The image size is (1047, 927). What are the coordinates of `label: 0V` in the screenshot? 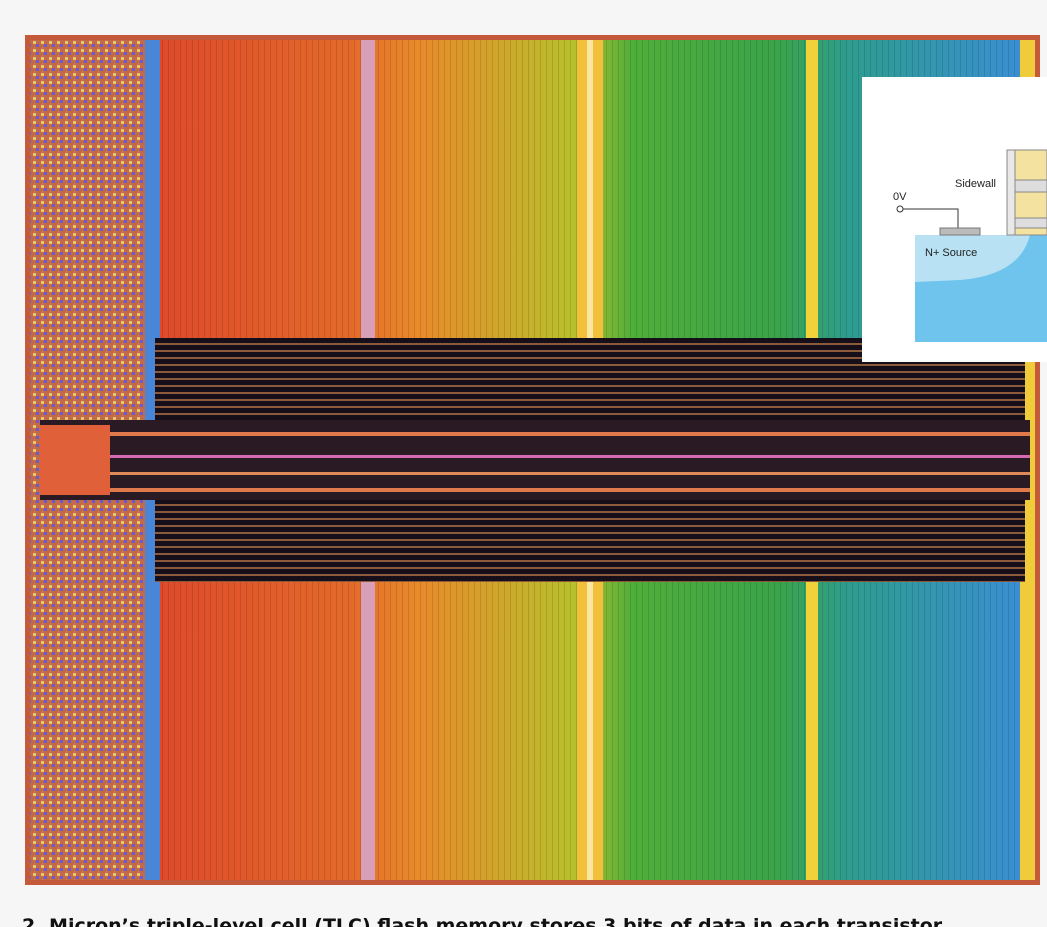 It's located at (900, 197).